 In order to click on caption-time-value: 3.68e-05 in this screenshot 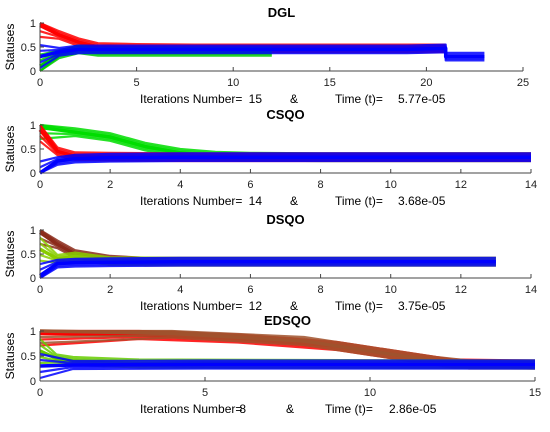, I will do `click(422, 201)`.